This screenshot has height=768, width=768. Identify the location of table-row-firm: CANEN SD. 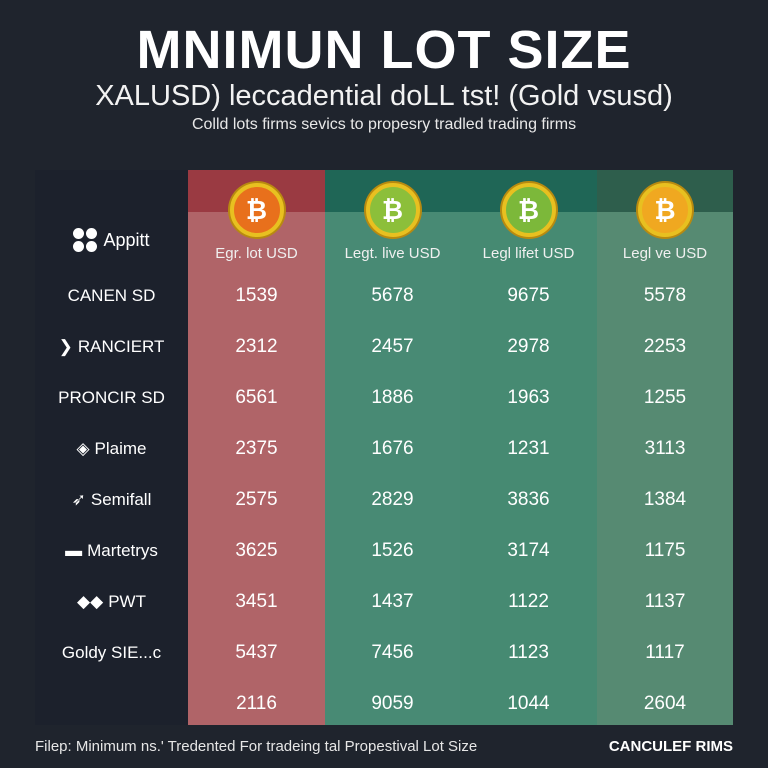
(111, 295).